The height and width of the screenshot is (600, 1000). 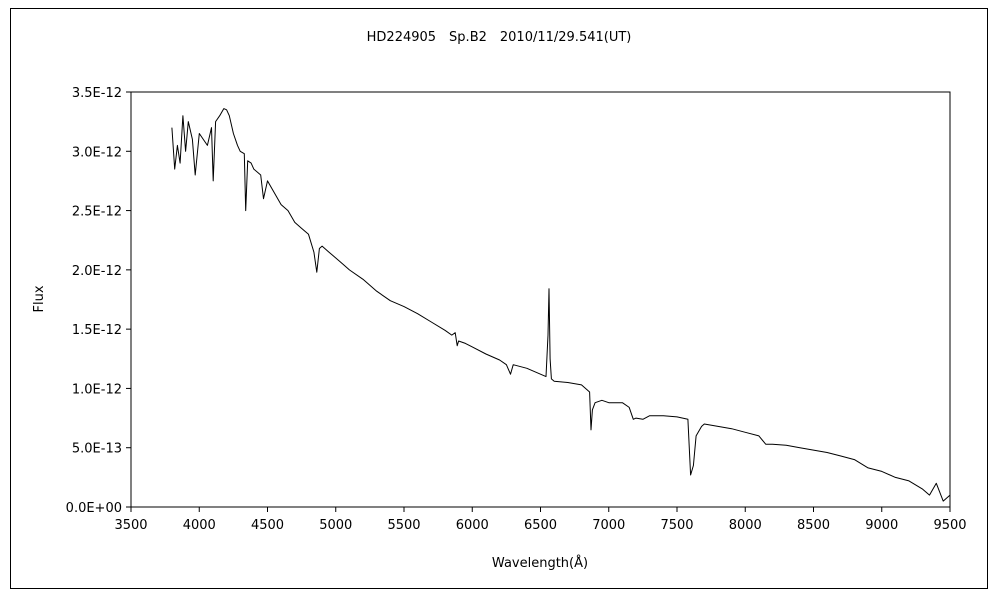 What do you see at coordinates (881, 525) in the screenshot?
I see `x-tick-label: 9000` at bounding box center [881, 525].